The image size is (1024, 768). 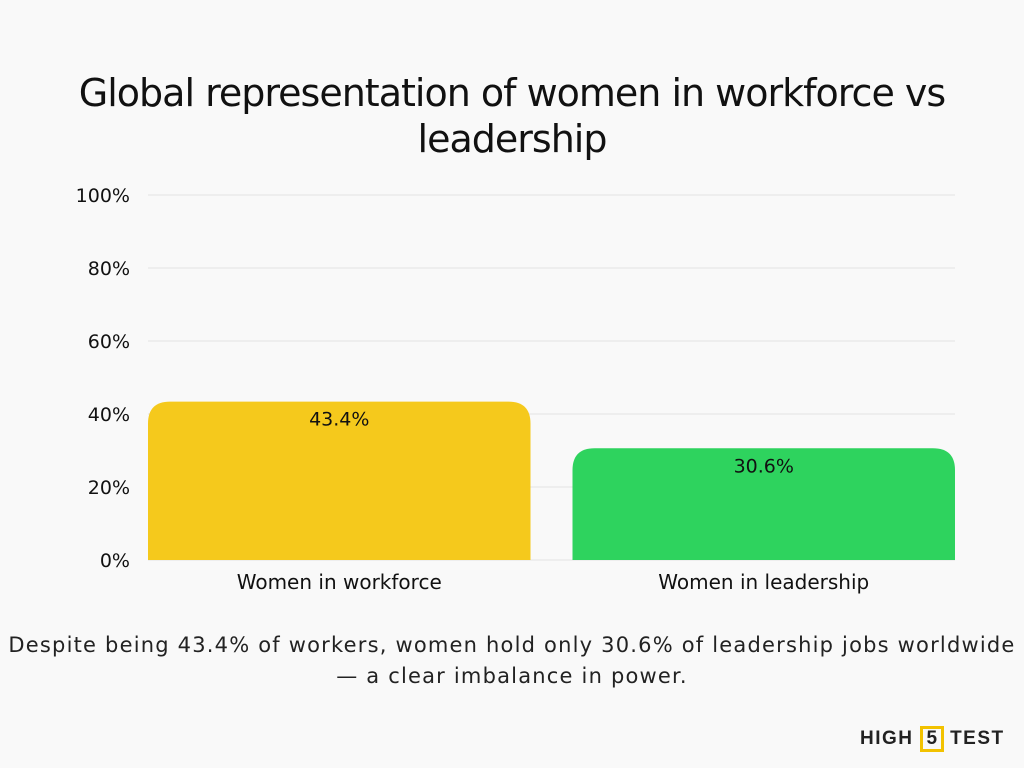 I want to click on logo-number-box: 5, so click(x=932, y=739).